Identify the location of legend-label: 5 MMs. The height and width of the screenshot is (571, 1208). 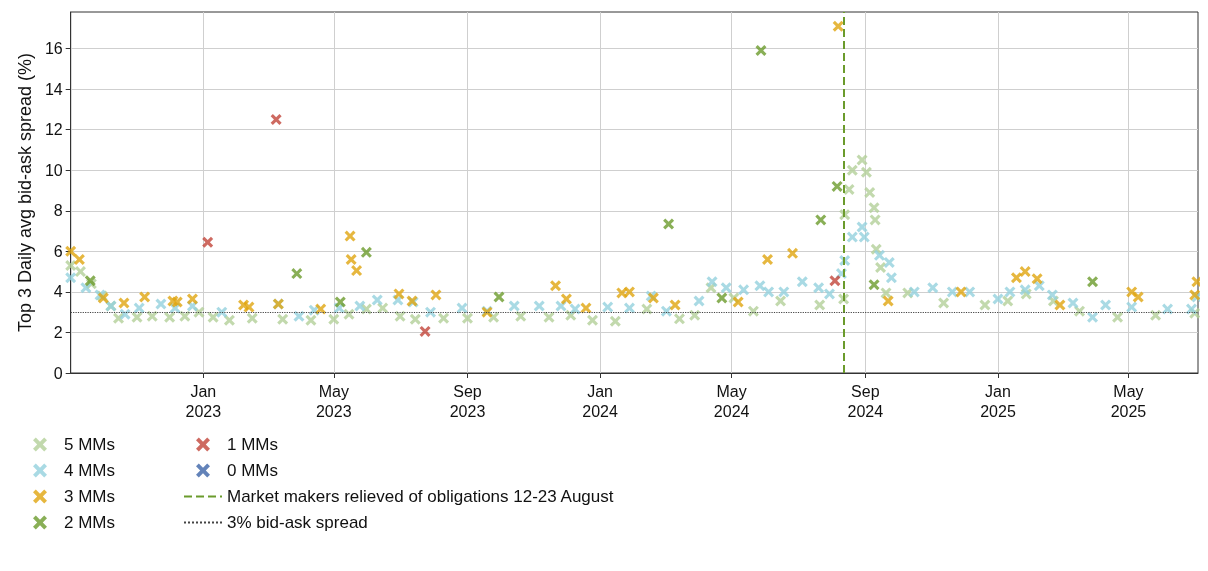
(89, 444).